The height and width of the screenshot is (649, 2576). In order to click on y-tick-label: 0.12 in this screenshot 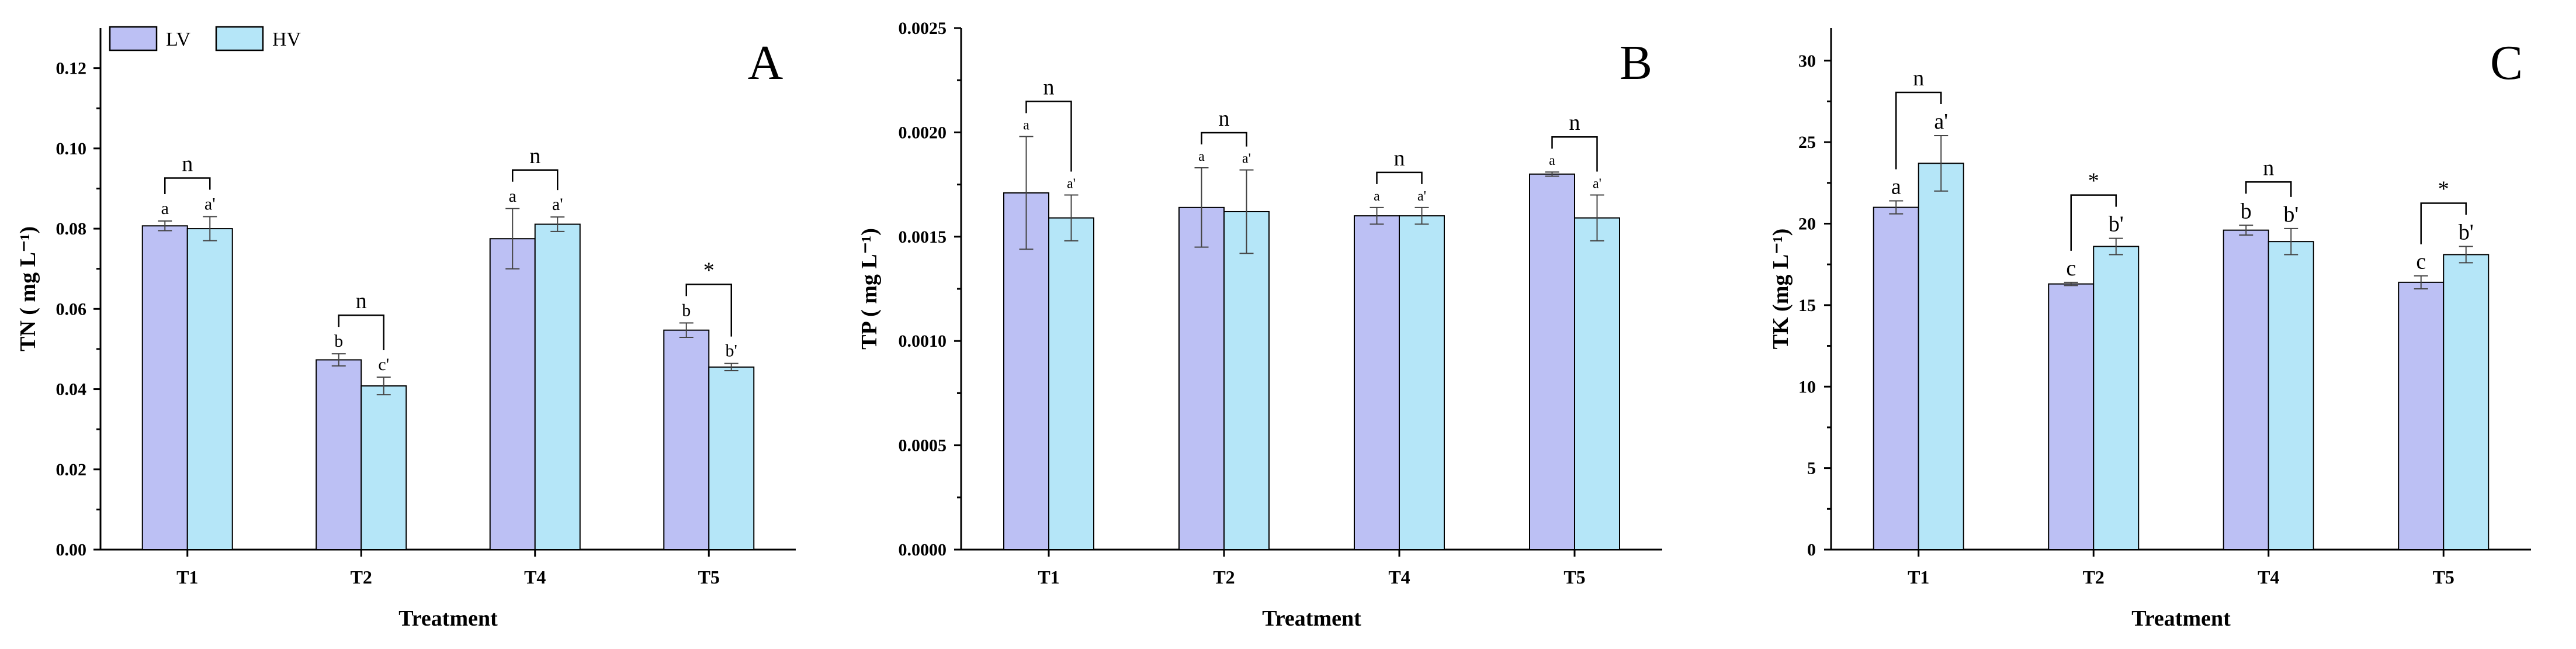, I will do `click(71, 68)`.